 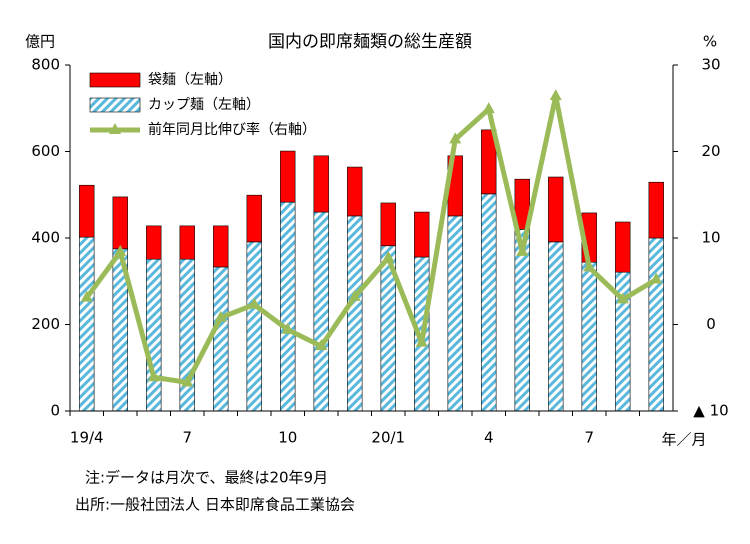 I want to click on y-tick-label: 800, so click(x=45, y=65).